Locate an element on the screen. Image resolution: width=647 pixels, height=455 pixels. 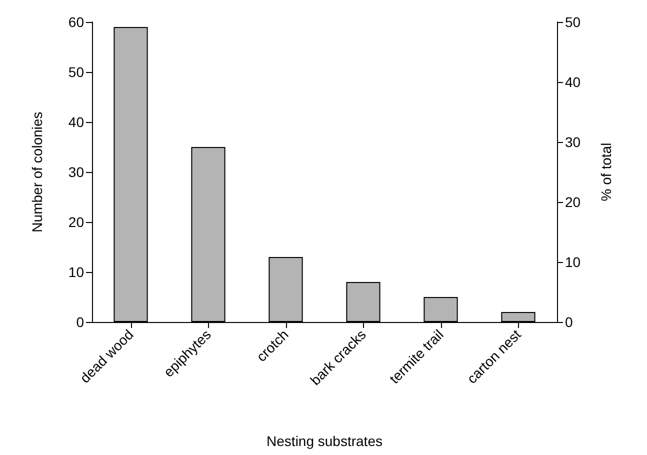
y-tick-label: 0 is located at coordinates (80, 322).